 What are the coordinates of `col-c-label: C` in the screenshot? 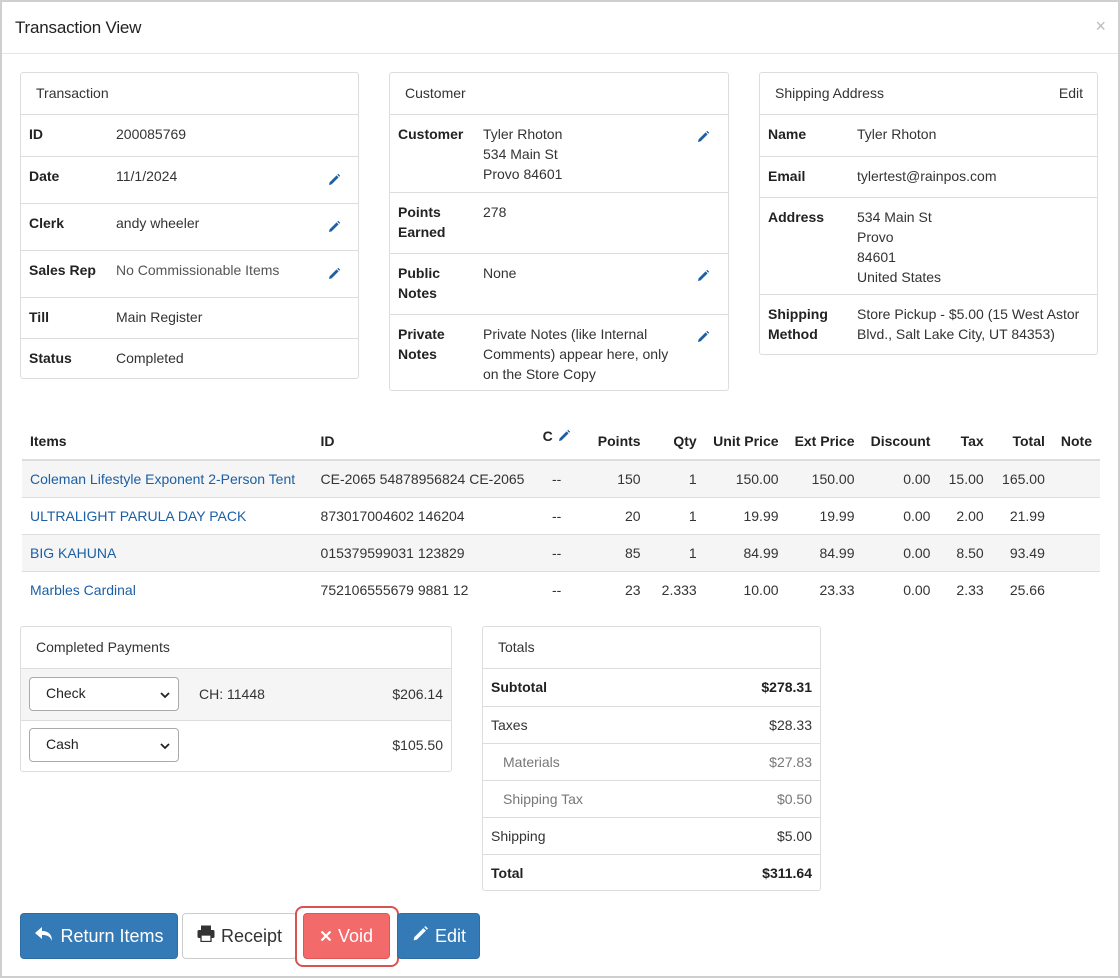 It's located at (547, 436).